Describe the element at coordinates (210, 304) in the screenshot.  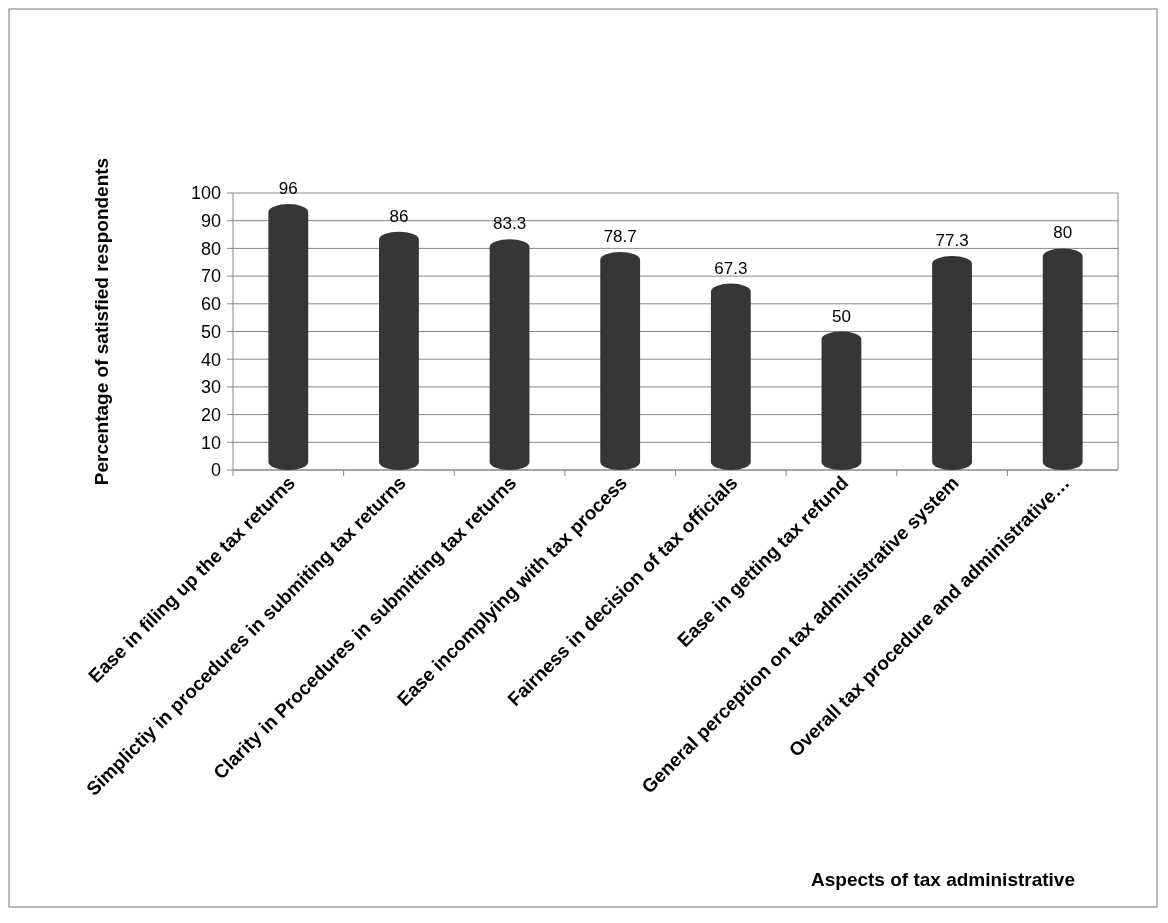
I see `y-tick-label: 60` at that location.